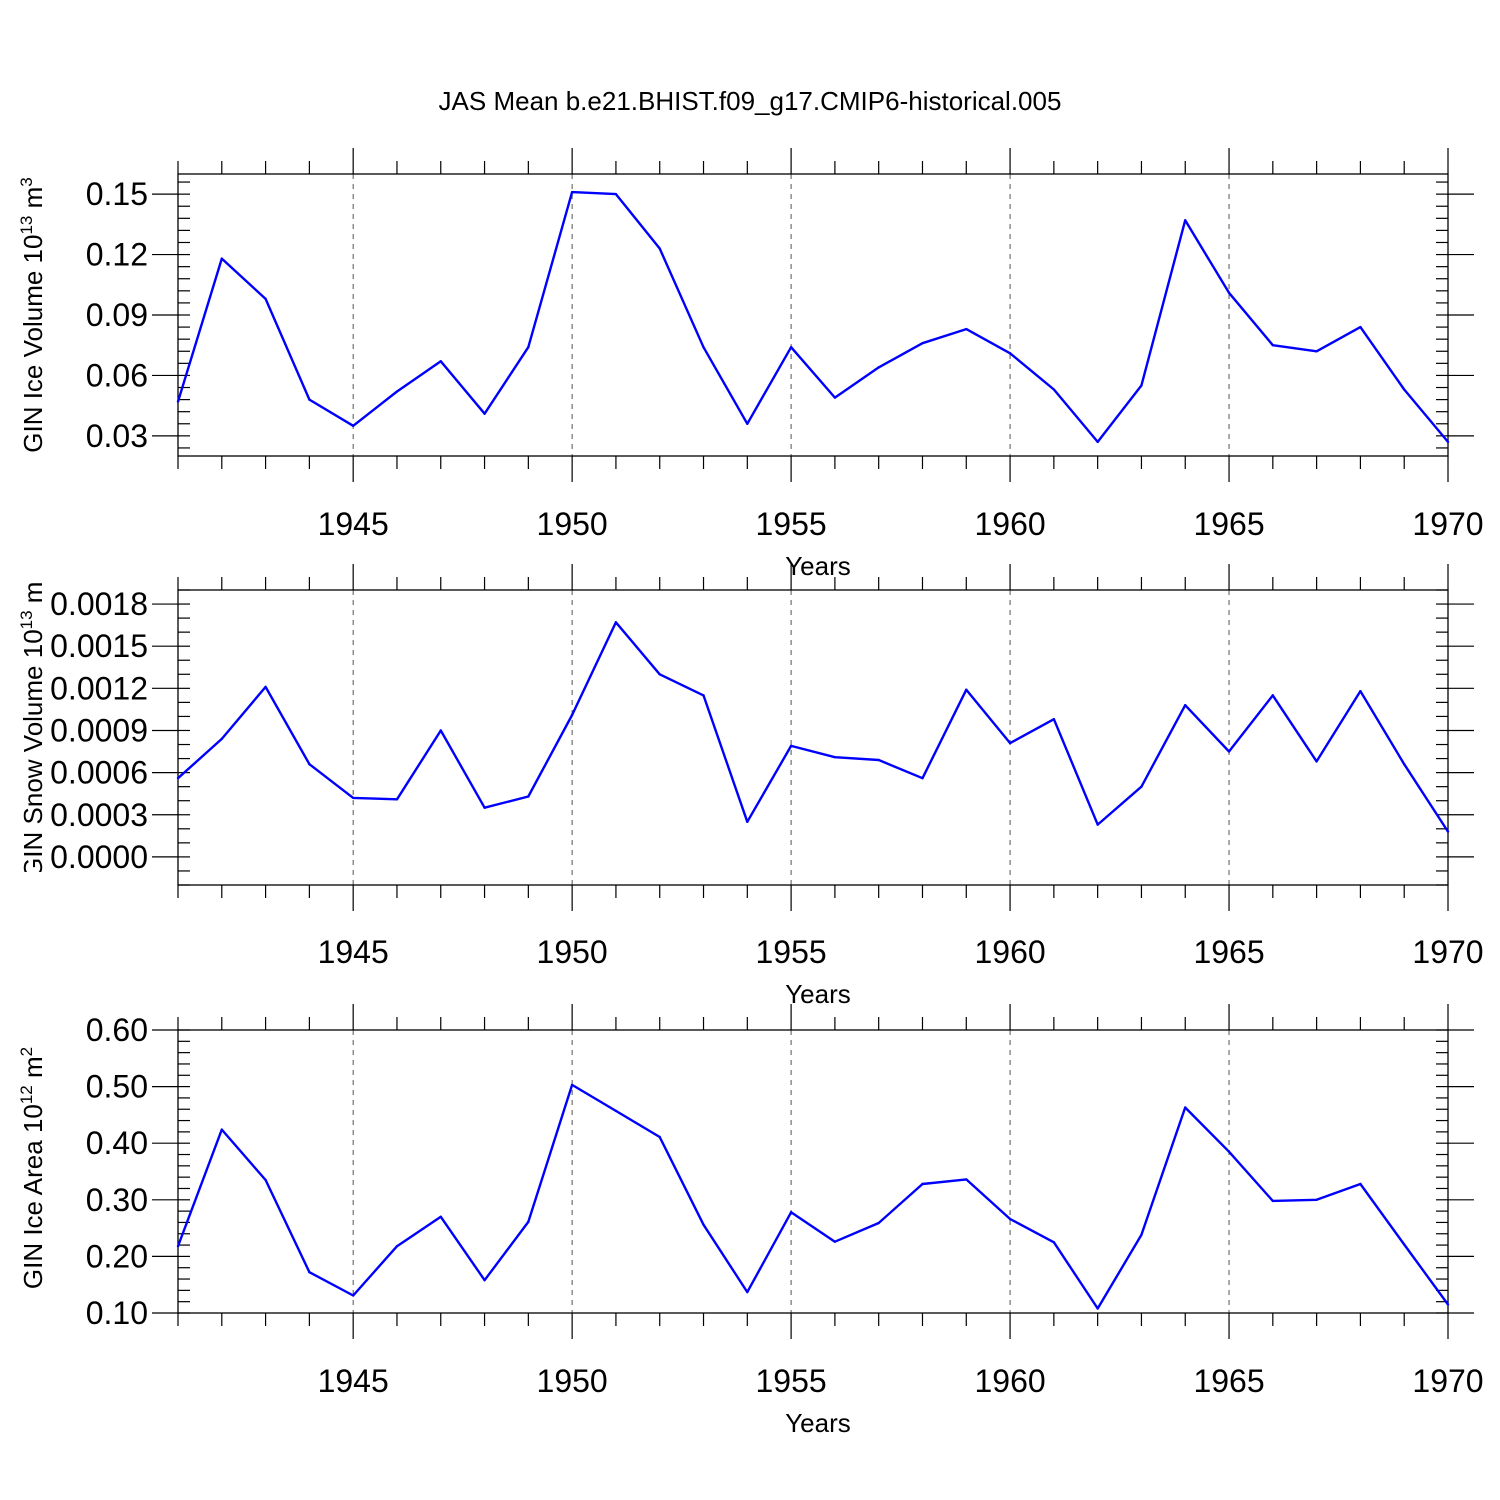 Image resolution: width=1500 pixels, height=1500 pixels. Describe the element at coordinates (117, 1087) in the screenshot. I see `ice-area-ytick-label: 0.50` at that location.